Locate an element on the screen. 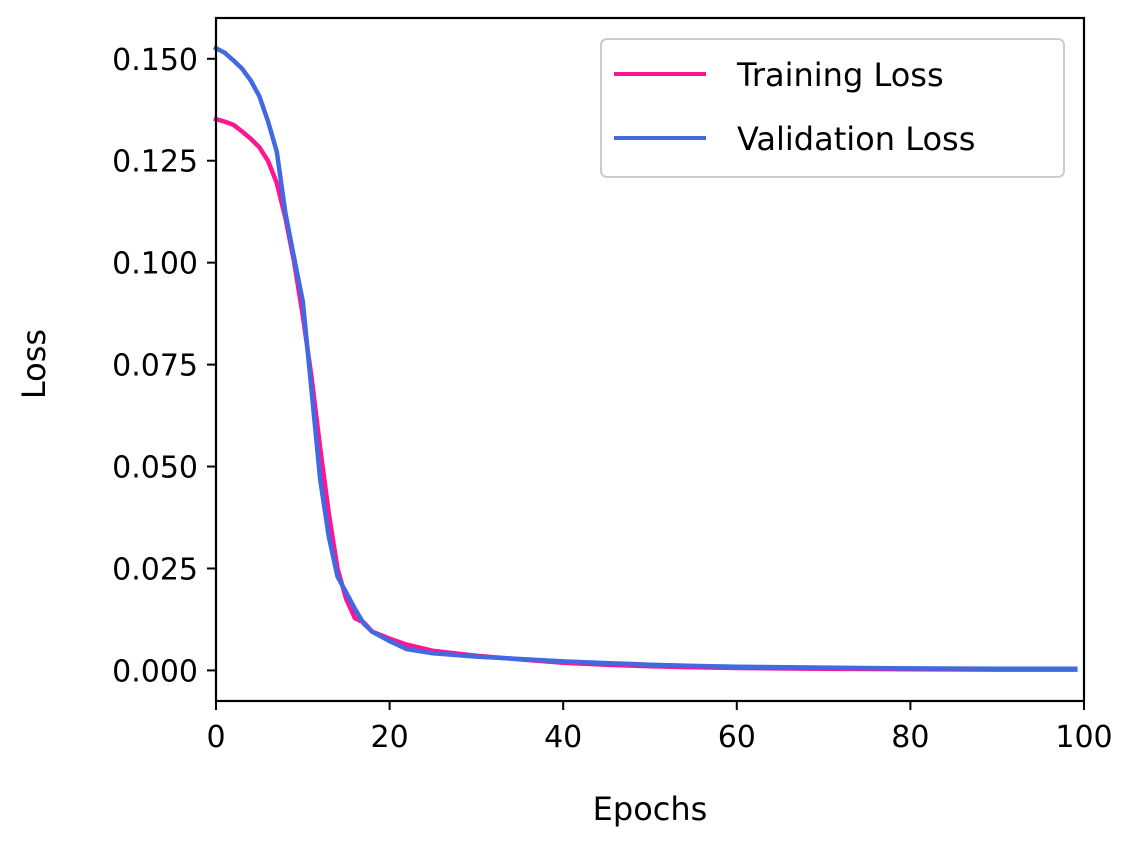 This screenshot has width=1138, height=841. x-tick-label: 60 is located at coordinates (737, 737).